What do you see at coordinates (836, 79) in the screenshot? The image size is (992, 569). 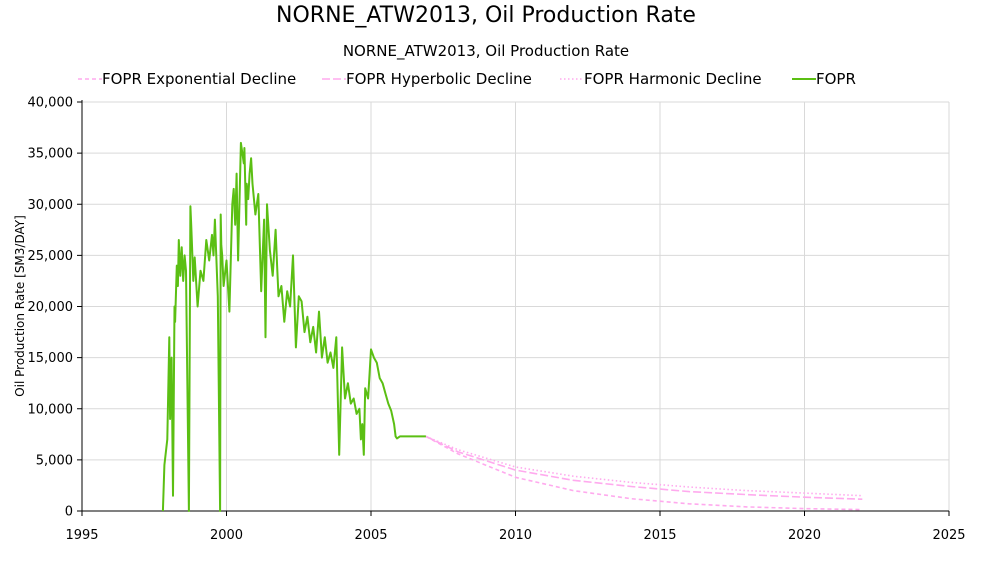 I see `legend-label-fopr: FOPR` at bounding box center [836, 79].